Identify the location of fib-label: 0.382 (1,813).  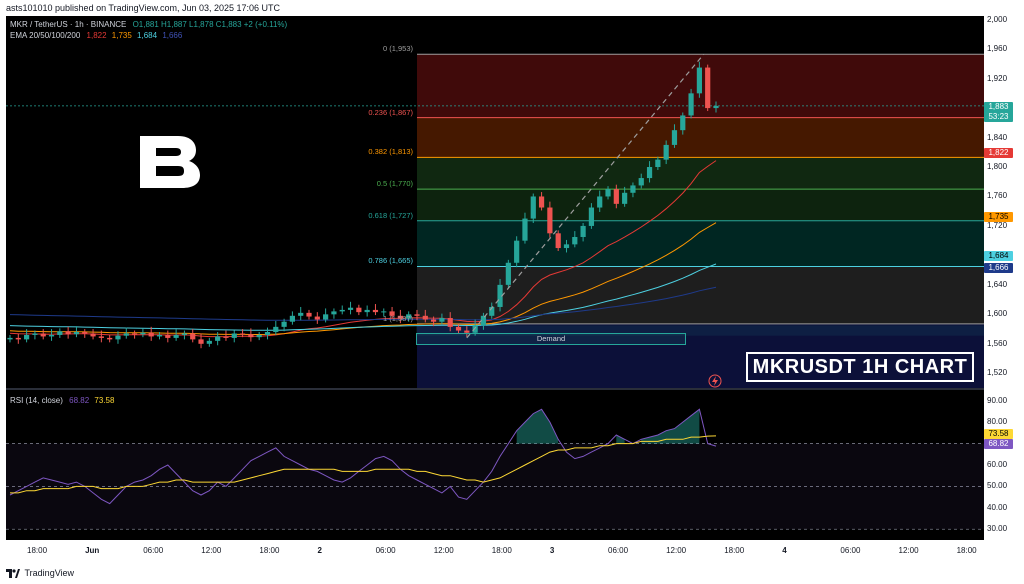
(390, 152).